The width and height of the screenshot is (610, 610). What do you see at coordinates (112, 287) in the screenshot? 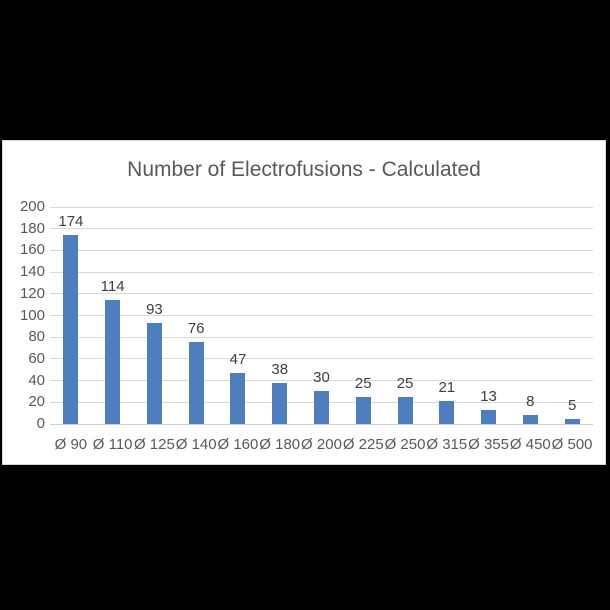
I see `bar-value-label-Ø-110: 114` at bounding box center [112, 287].